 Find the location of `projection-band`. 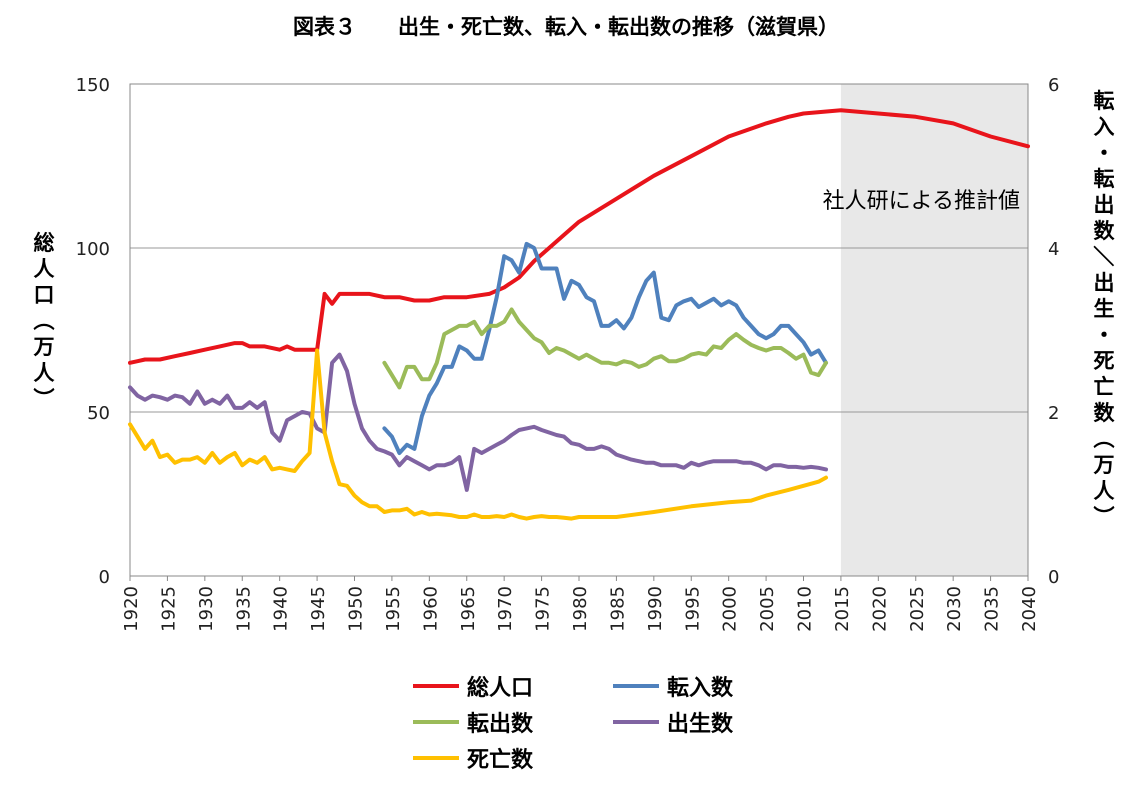

projection-band is located at coordinates (934, 330).